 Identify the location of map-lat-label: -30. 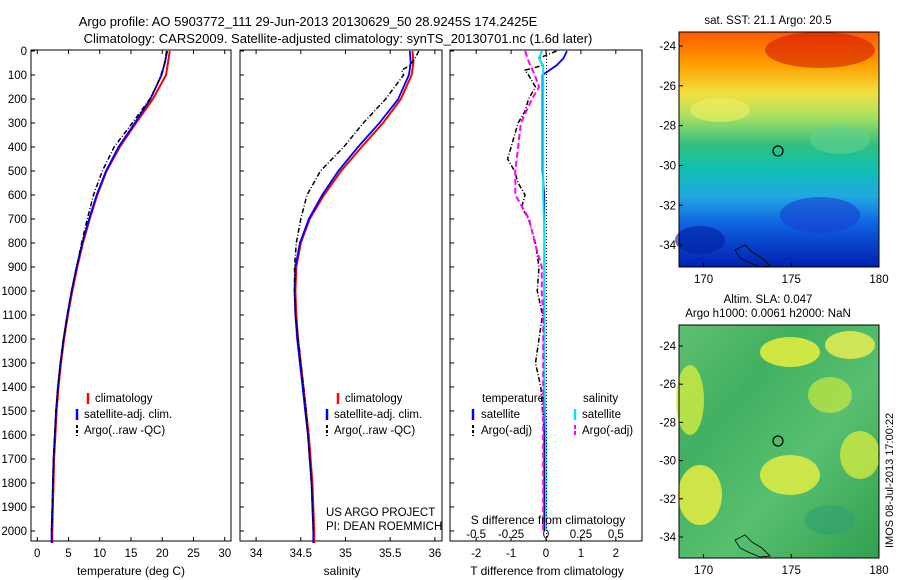
(667, 462).